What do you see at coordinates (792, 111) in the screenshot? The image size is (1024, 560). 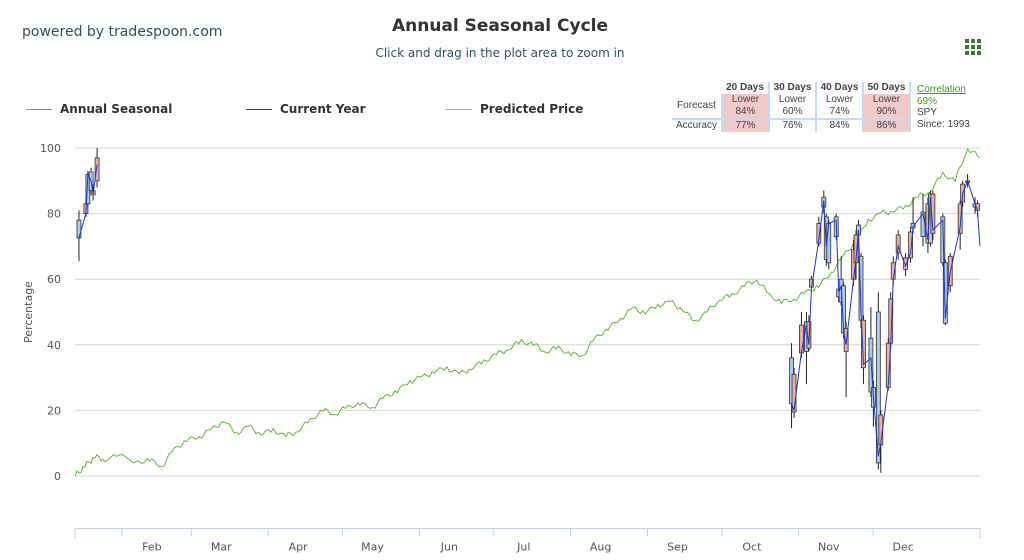 I see `forecast-pct: 60%` at bounding box center [792, 111].